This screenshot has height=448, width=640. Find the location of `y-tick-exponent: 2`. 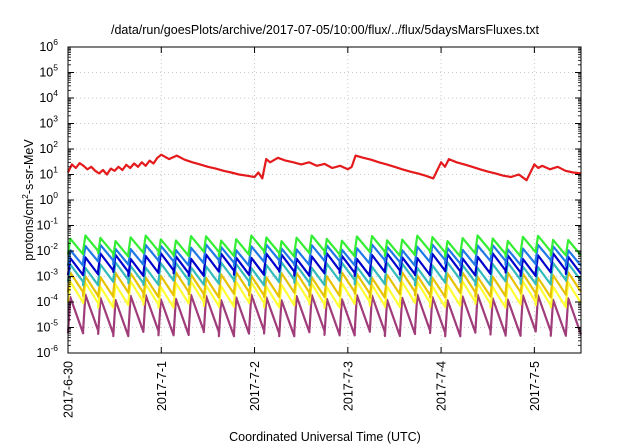

y-tick-exponent: 2 is located at coordinates (55, 144).